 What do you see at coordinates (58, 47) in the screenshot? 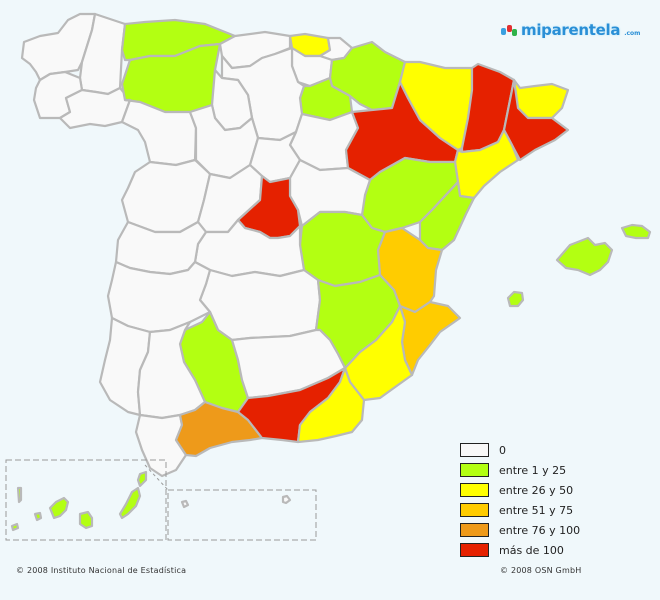
I see `province-a-coruna` at bounding box center [58, 47].